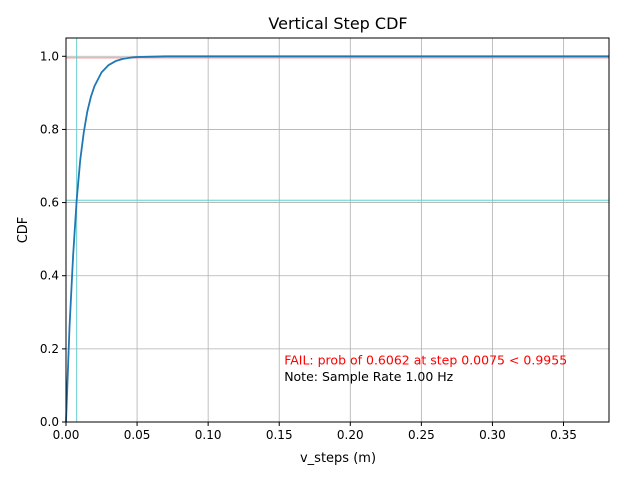  Describe the element at coordinates (53, 239) in the screenshot. I see `y-axis-ticks: 0.0 0.2 0.4 0.6 0.8 1.0` at that location.